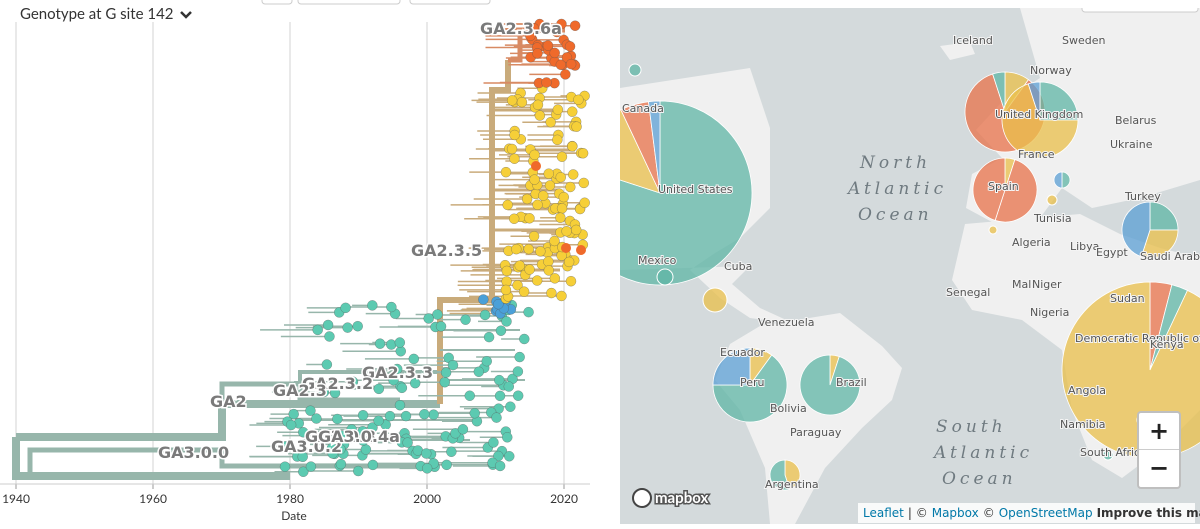  Describe the element at coordinates (1167, 344) in the screenshot. I see `map-label: Kenya` at that location.